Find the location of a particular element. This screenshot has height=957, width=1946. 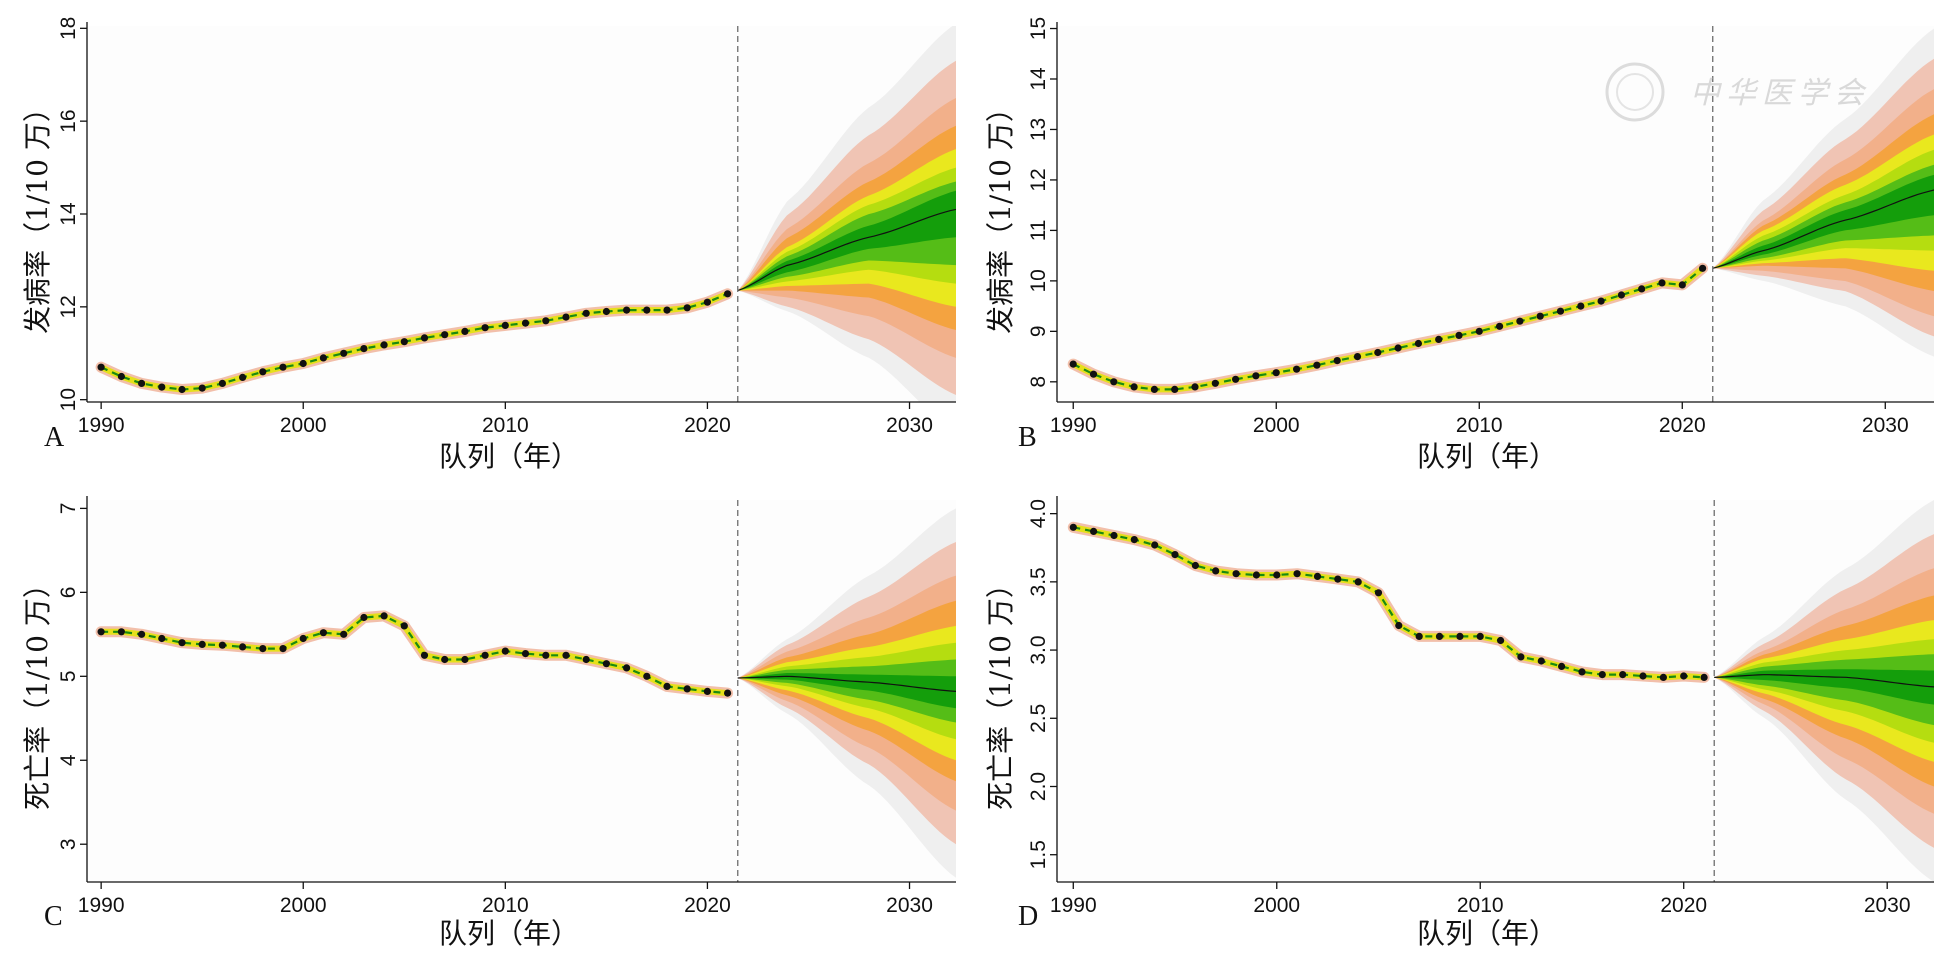

y-tick-label: 10 is located at coordinates (1038, 280).